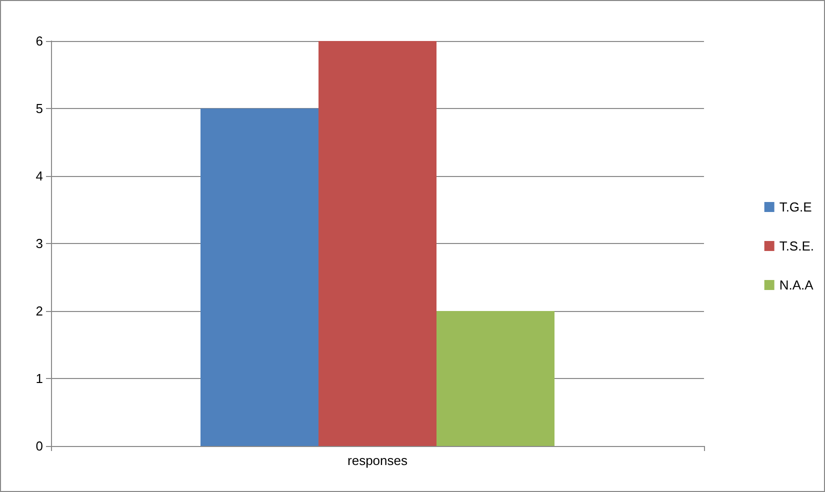 This screenshot has width=825, height=492. I want to click on legend-label: N.A.A, so click(796, 285).